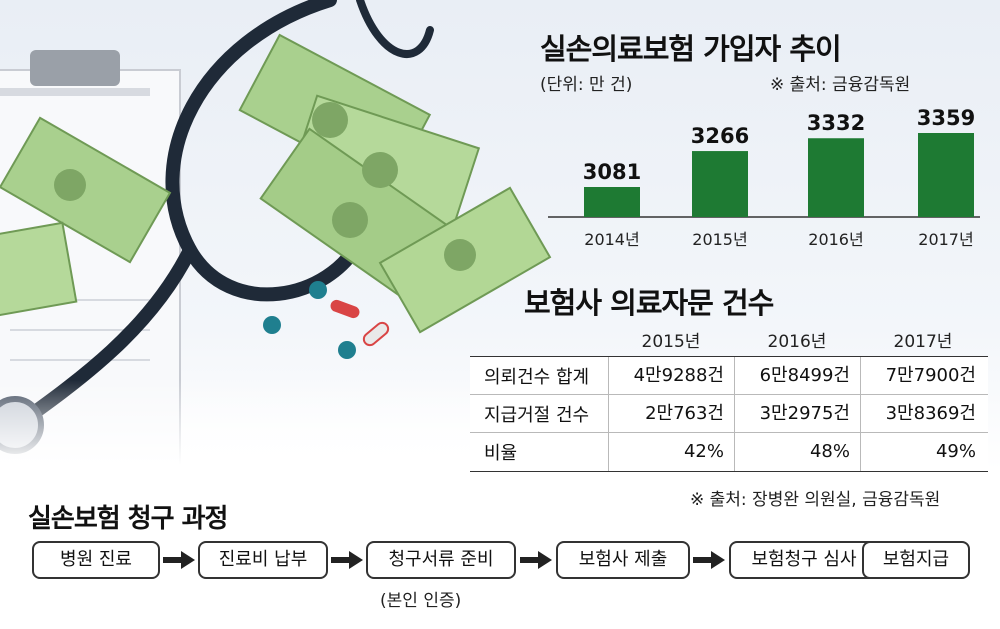 This screenshot has width=1000, height=629. I want to click on data-label: 3359, so click(946, 118).